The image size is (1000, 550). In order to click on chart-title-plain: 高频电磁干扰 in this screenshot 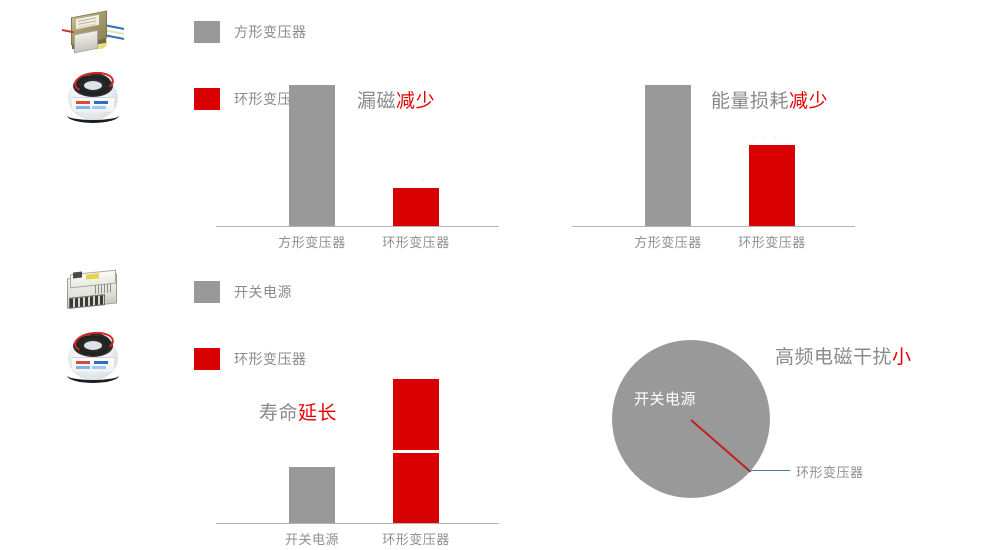, I will do `click(834, 357)`.